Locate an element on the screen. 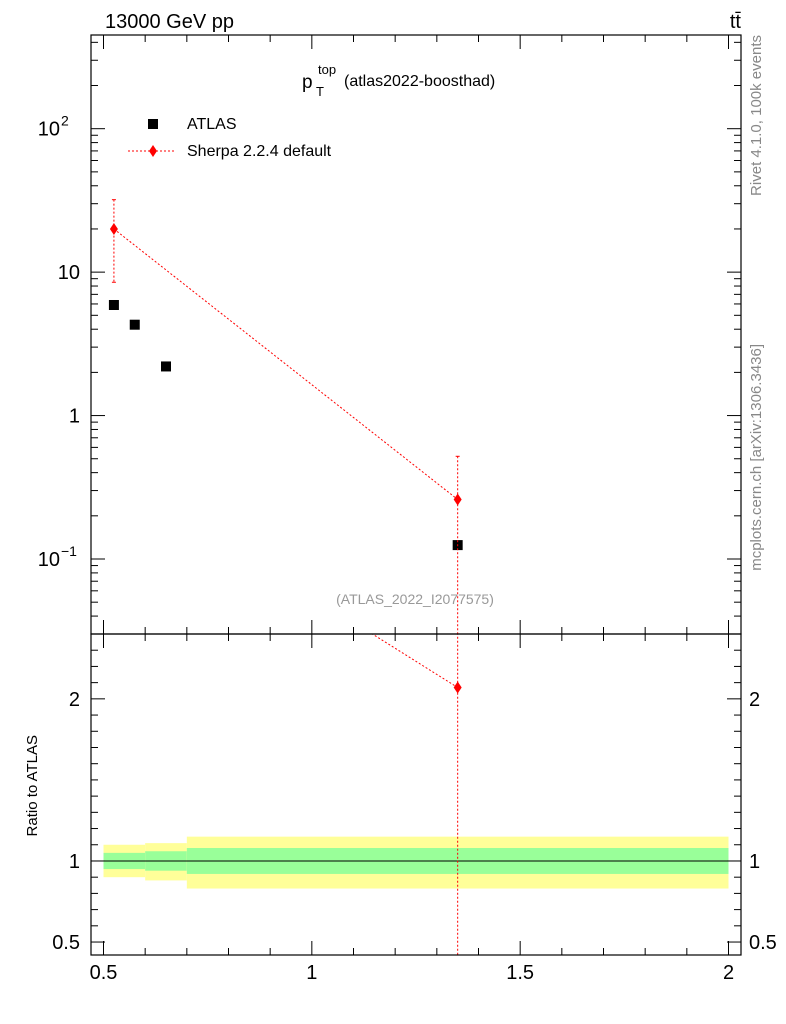 This screenshot has height=1024, width=786. main-y-tick-label-1: 1 is located at coordinates (74, 417).